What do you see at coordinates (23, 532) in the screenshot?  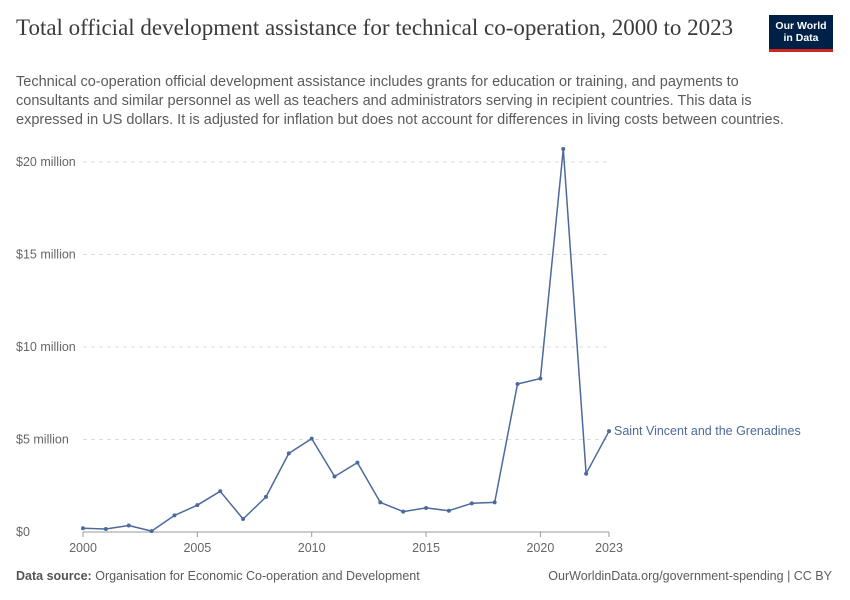 I see `y-tick-label: $0` at bounding box center [23, 532].